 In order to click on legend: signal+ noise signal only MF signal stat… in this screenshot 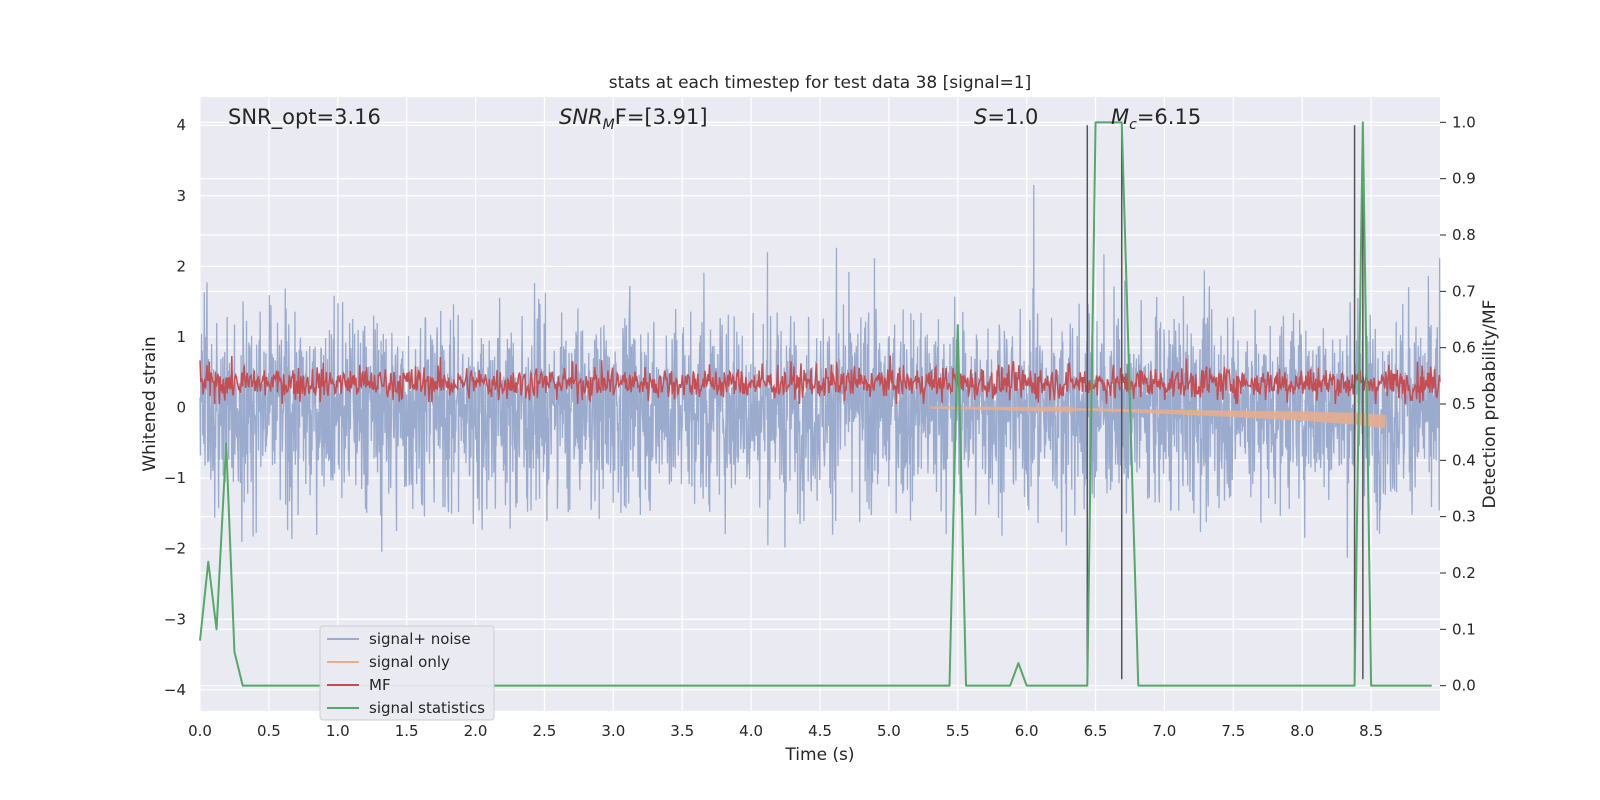, I will do `click(407, 673)`.